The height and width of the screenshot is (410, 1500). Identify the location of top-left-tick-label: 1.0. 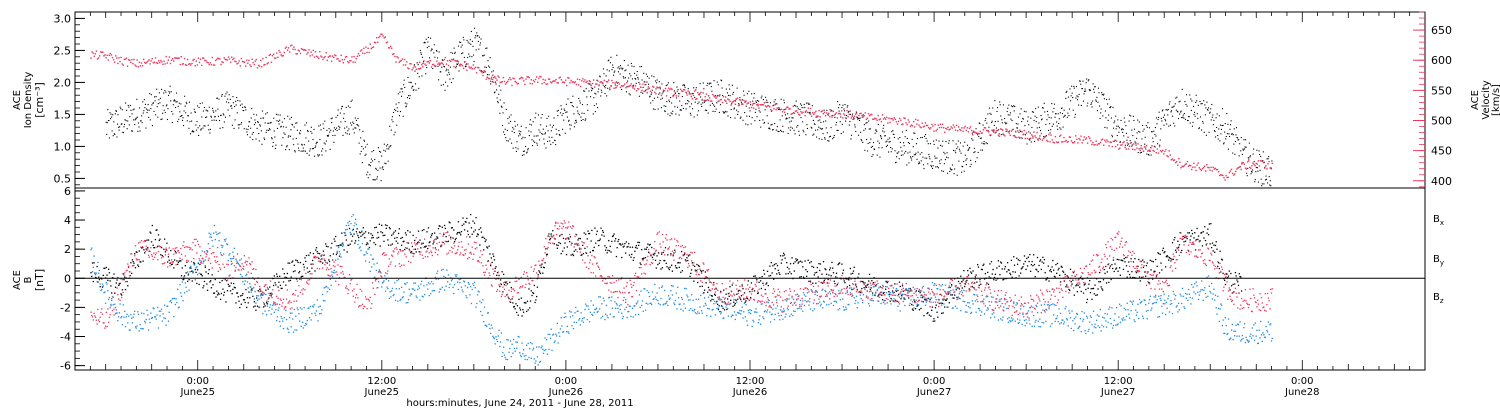
(63, 146).